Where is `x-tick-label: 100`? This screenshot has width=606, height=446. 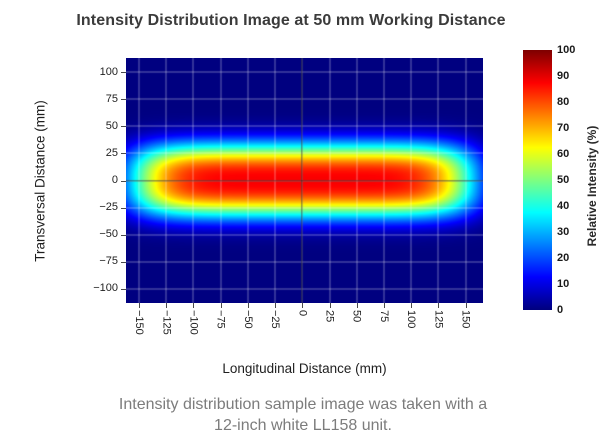
x-tick-label: 100 is located at coordinates (411, 319).